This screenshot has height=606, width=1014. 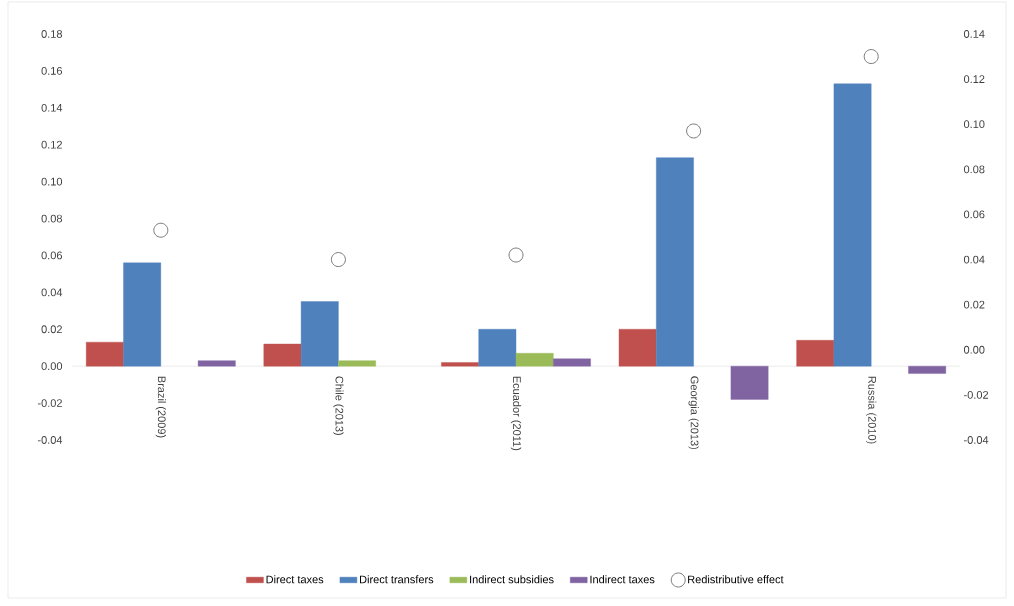 I want to click on x-tick-label: Chile (2013), so click(x=338, y=406).